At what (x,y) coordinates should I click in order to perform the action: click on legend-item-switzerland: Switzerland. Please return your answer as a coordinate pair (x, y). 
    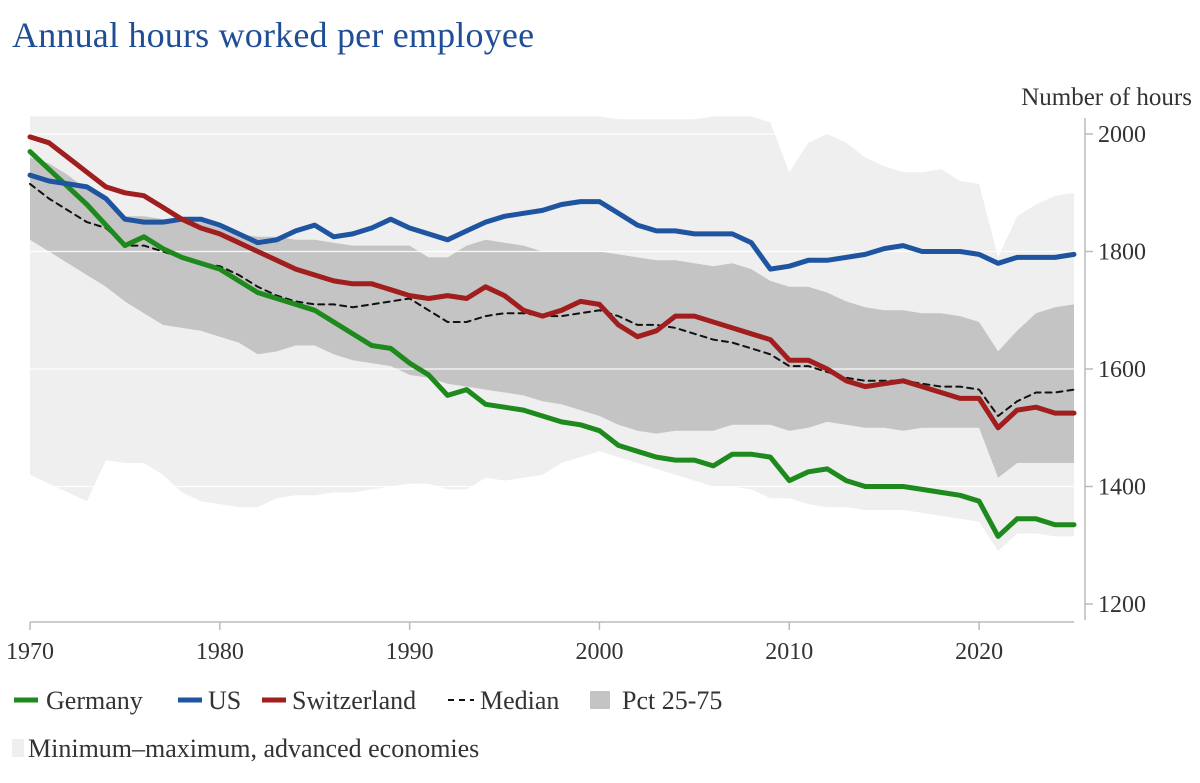
    Looking at the image, I should click on (339, 700).